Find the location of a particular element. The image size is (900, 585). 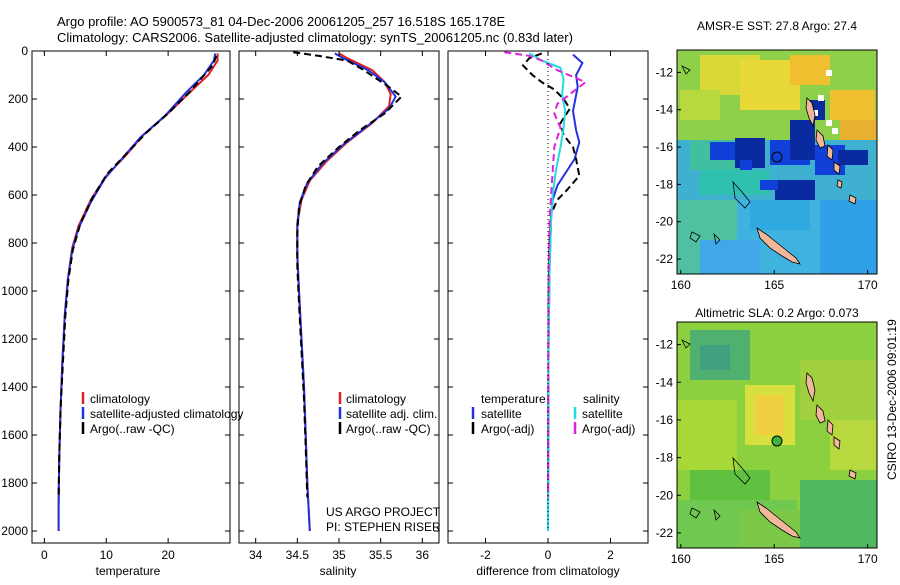

legend-label-satellite: satellite-adjusted climatology is located at coordinates (166, 414).